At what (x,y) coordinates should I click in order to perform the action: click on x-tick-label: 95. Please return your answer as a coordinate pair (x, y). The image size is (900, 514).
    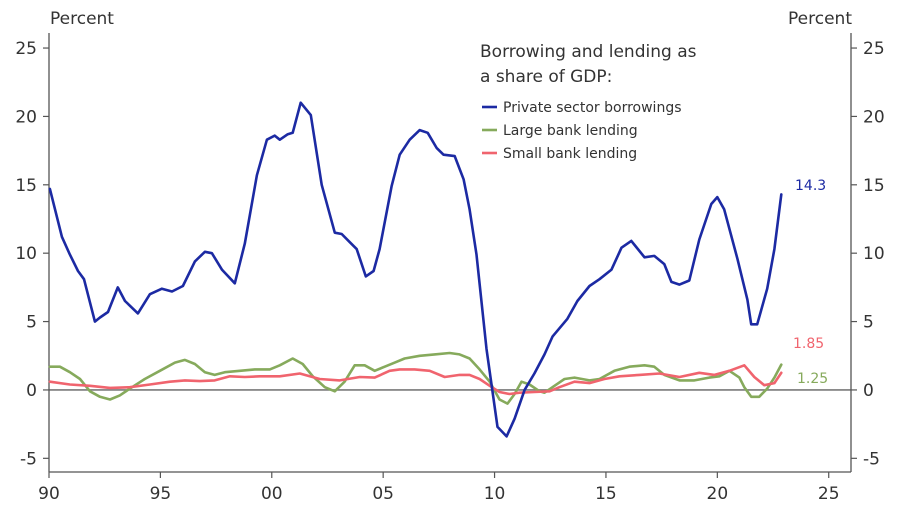
    Looking at the image, I should click on (161, 494).